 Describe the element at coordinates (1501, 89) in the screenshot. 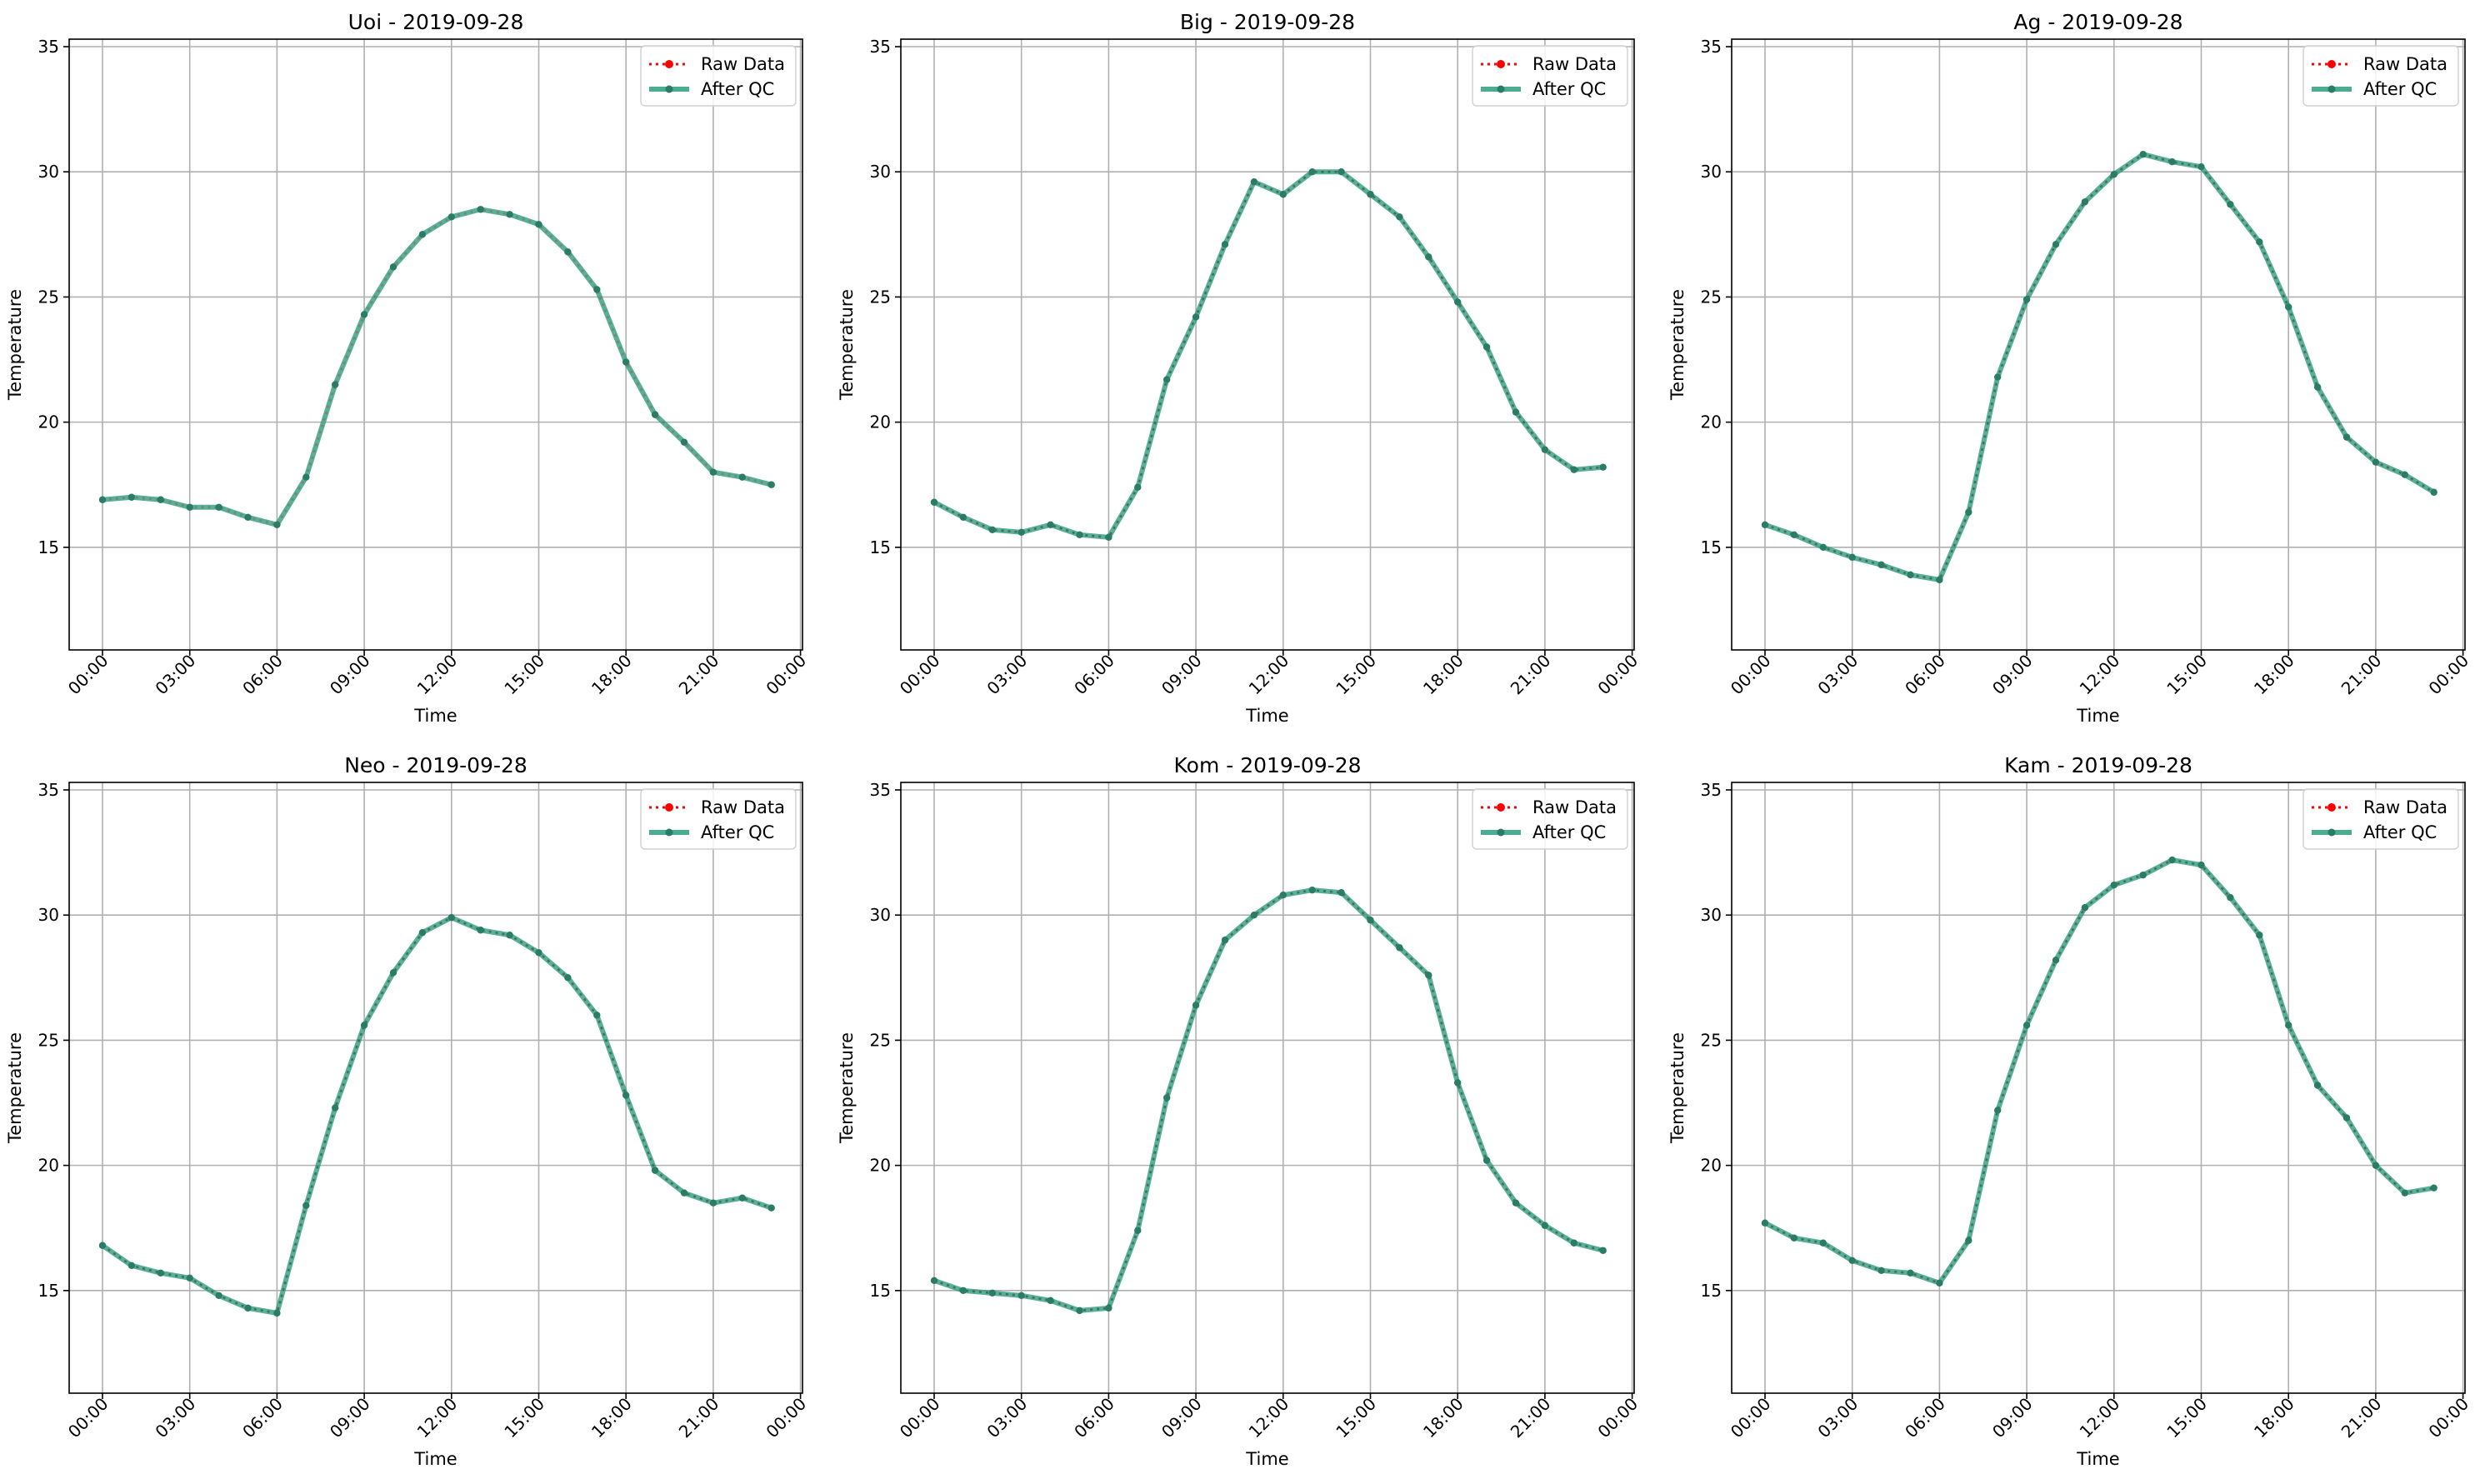

I see `legend-marker-after-qc` at that location.